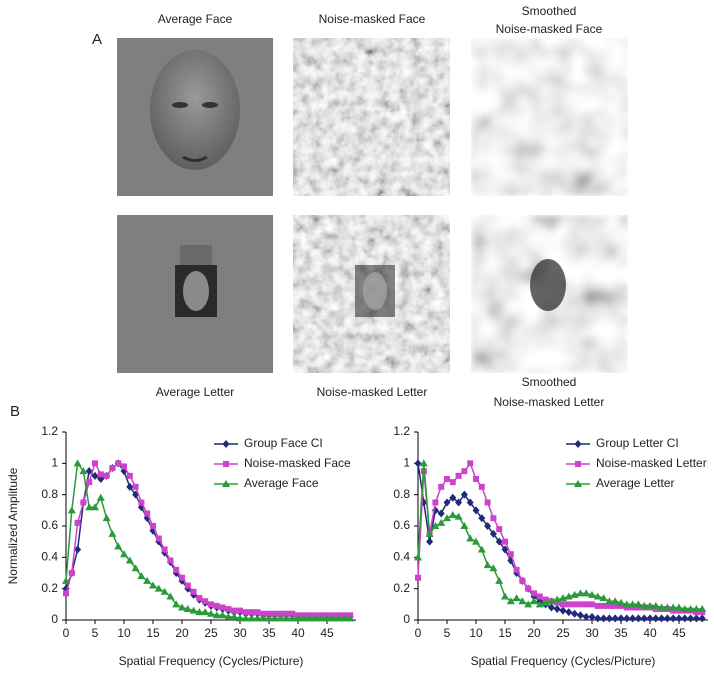 The height and width of the screenshot is (685, 714). I want to click on x-tick-label: 10, so click(476, 633).